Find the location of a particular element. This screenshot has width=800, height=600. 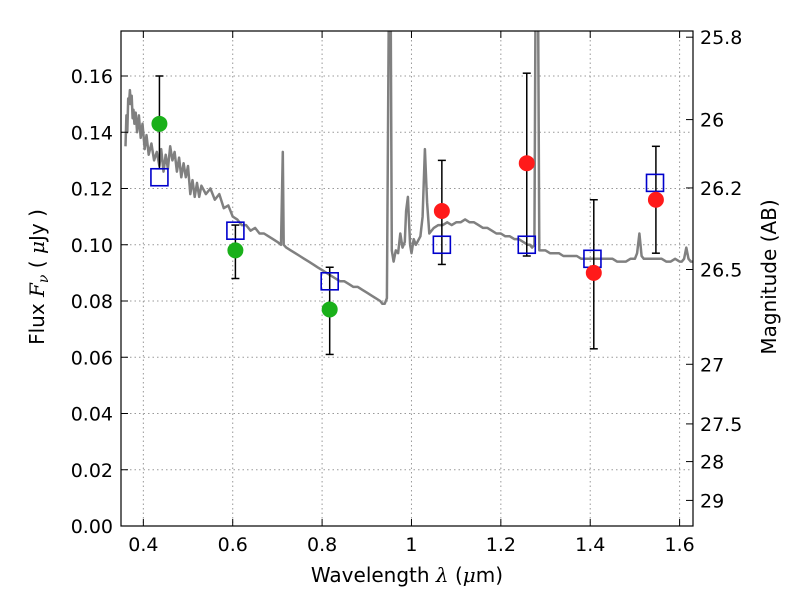

y-tick-label: 0.04 is located at coordinates (92, 415).